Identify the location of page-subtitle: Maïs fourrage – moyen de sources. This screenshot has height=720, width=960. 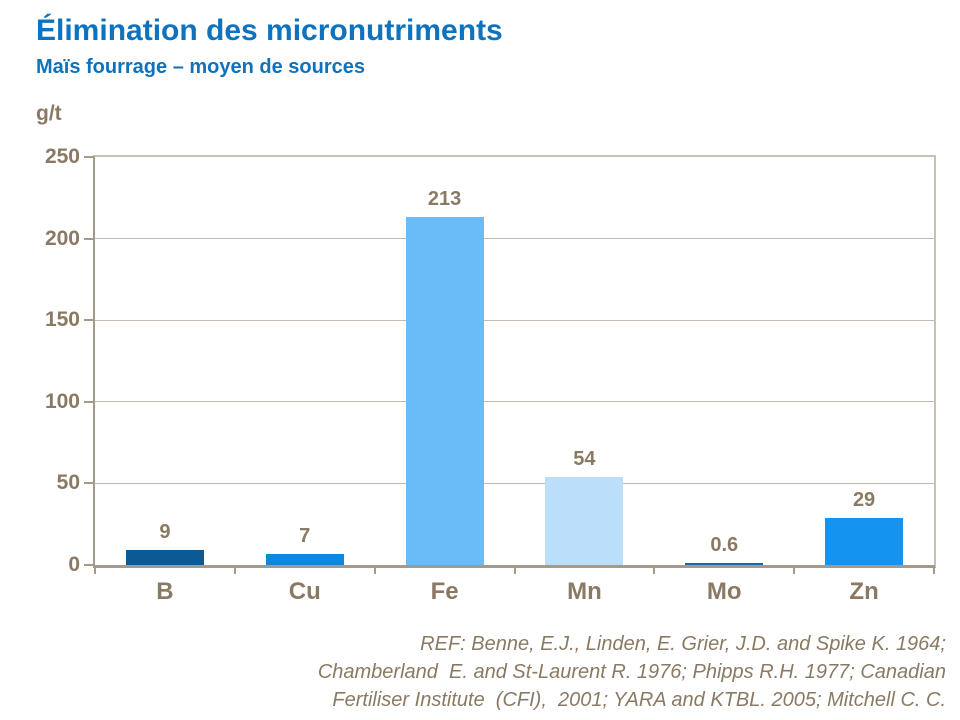
(201, 67).